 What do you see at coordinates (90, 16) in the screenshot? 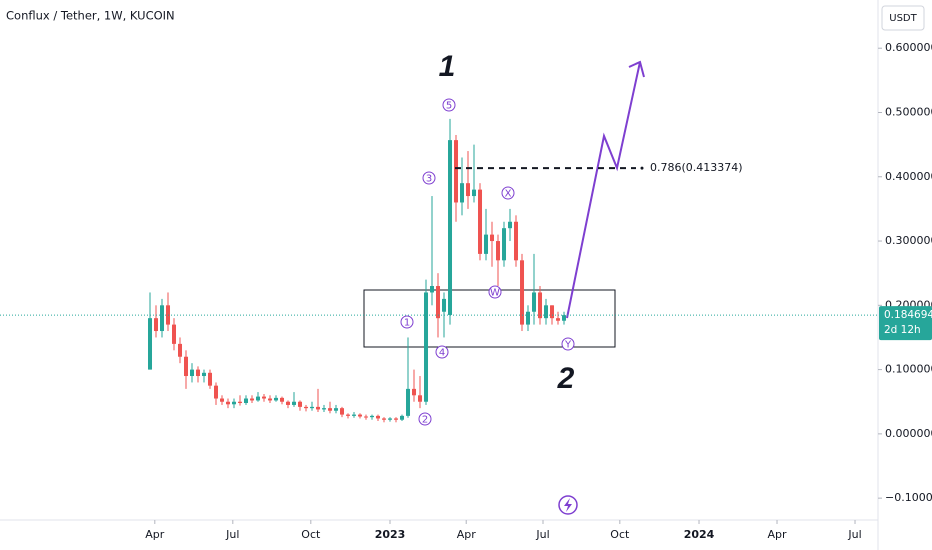
I see `chart-title: Conflux / Tether, 1W, KUCOIN` at bounding box center [90, 16].